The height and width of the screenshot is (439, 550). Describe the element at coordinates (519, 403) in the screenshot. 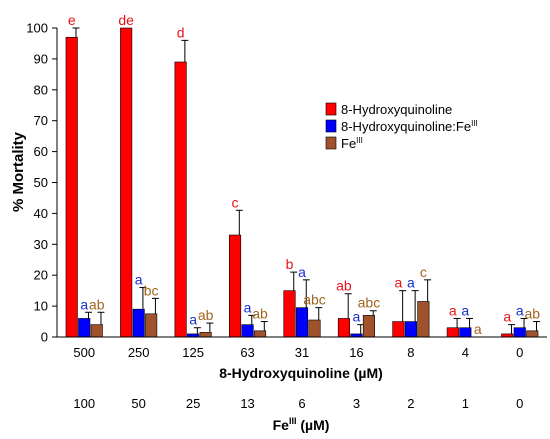

I see `x-tick-label-secondary: 0` at that location.